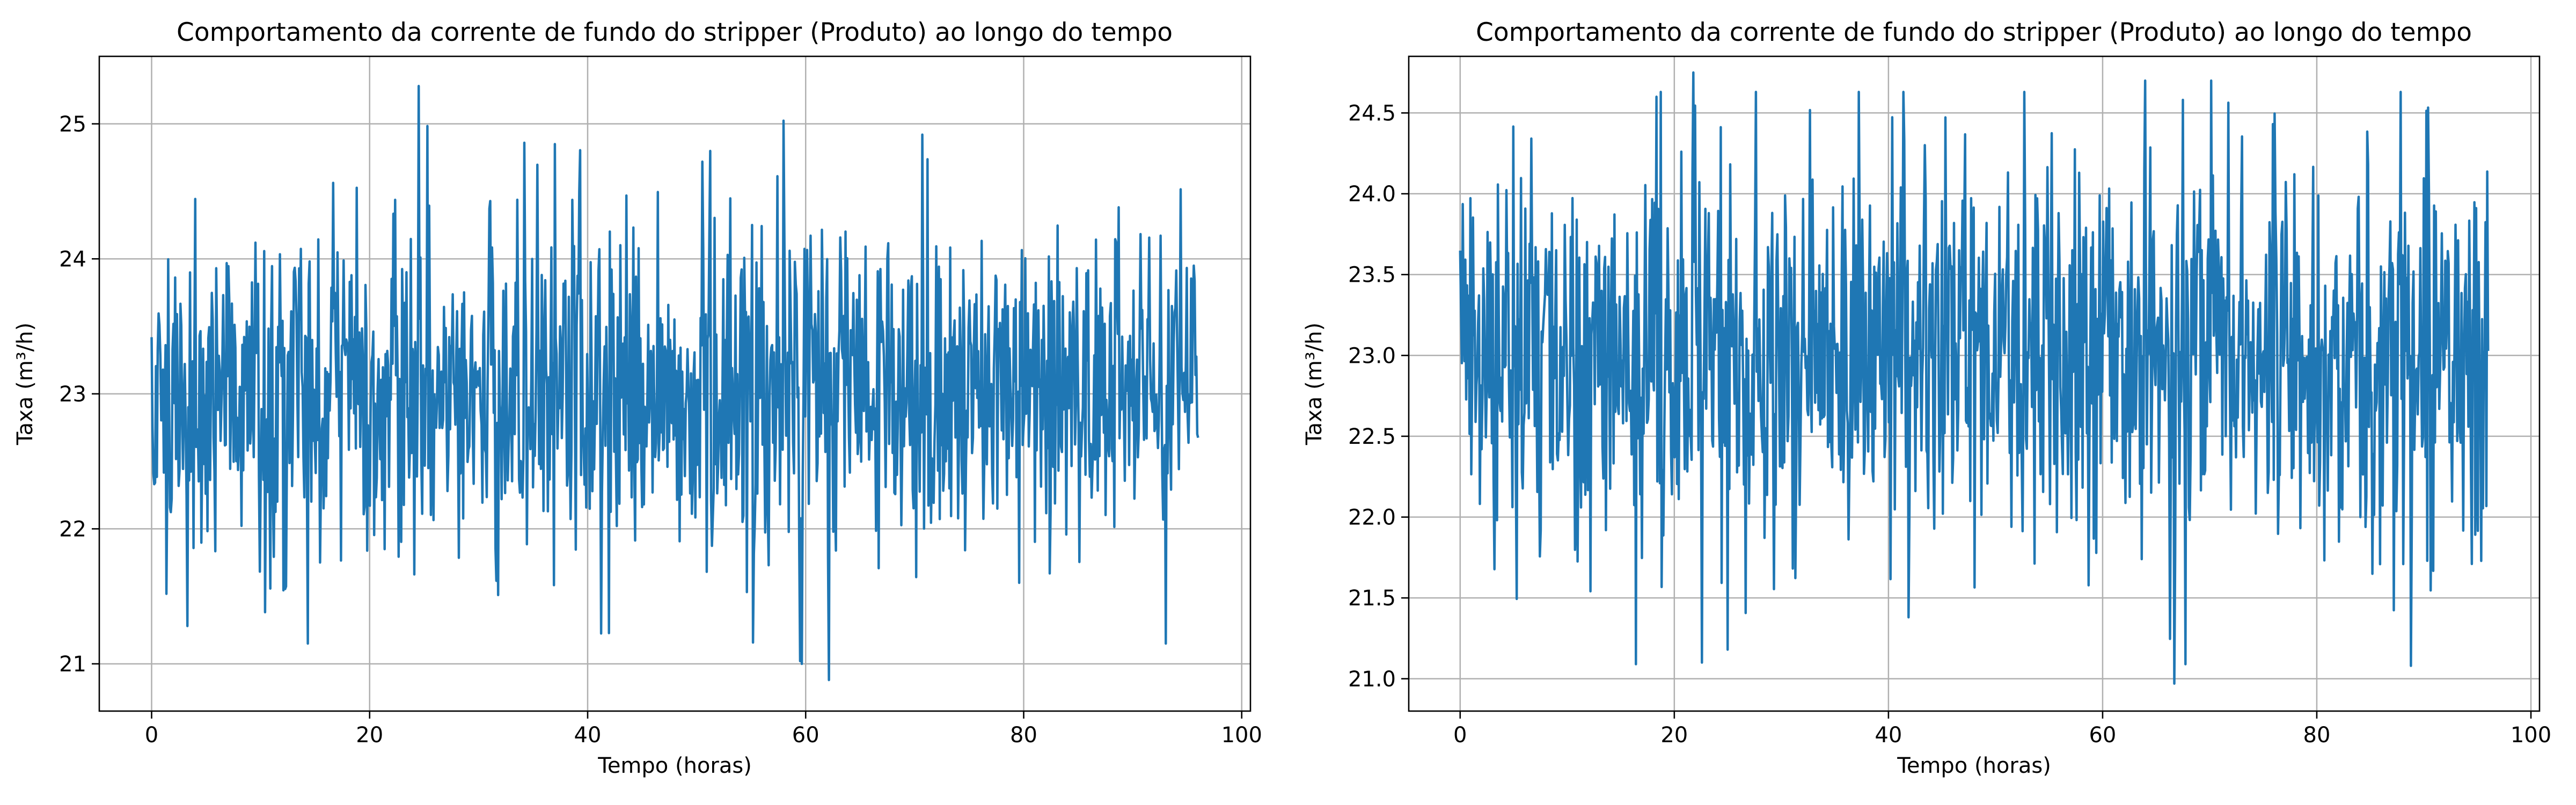  I want to click on y-ticks: 21.0 21.5 22.0 22.5 23.0 23.5 24.0 24.5, so click(1378, 396).